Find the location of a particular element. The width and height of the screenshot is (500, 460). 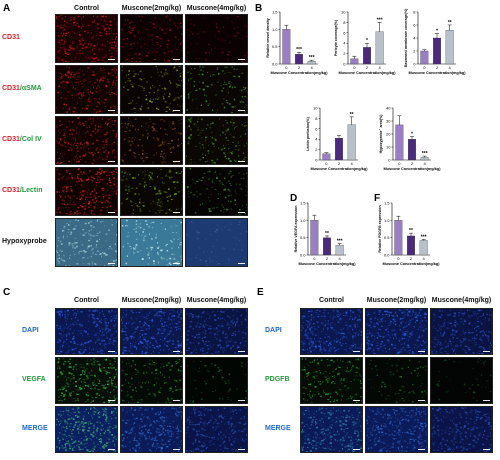

y-tick-label: 4 is located at coordinates (414, 38).